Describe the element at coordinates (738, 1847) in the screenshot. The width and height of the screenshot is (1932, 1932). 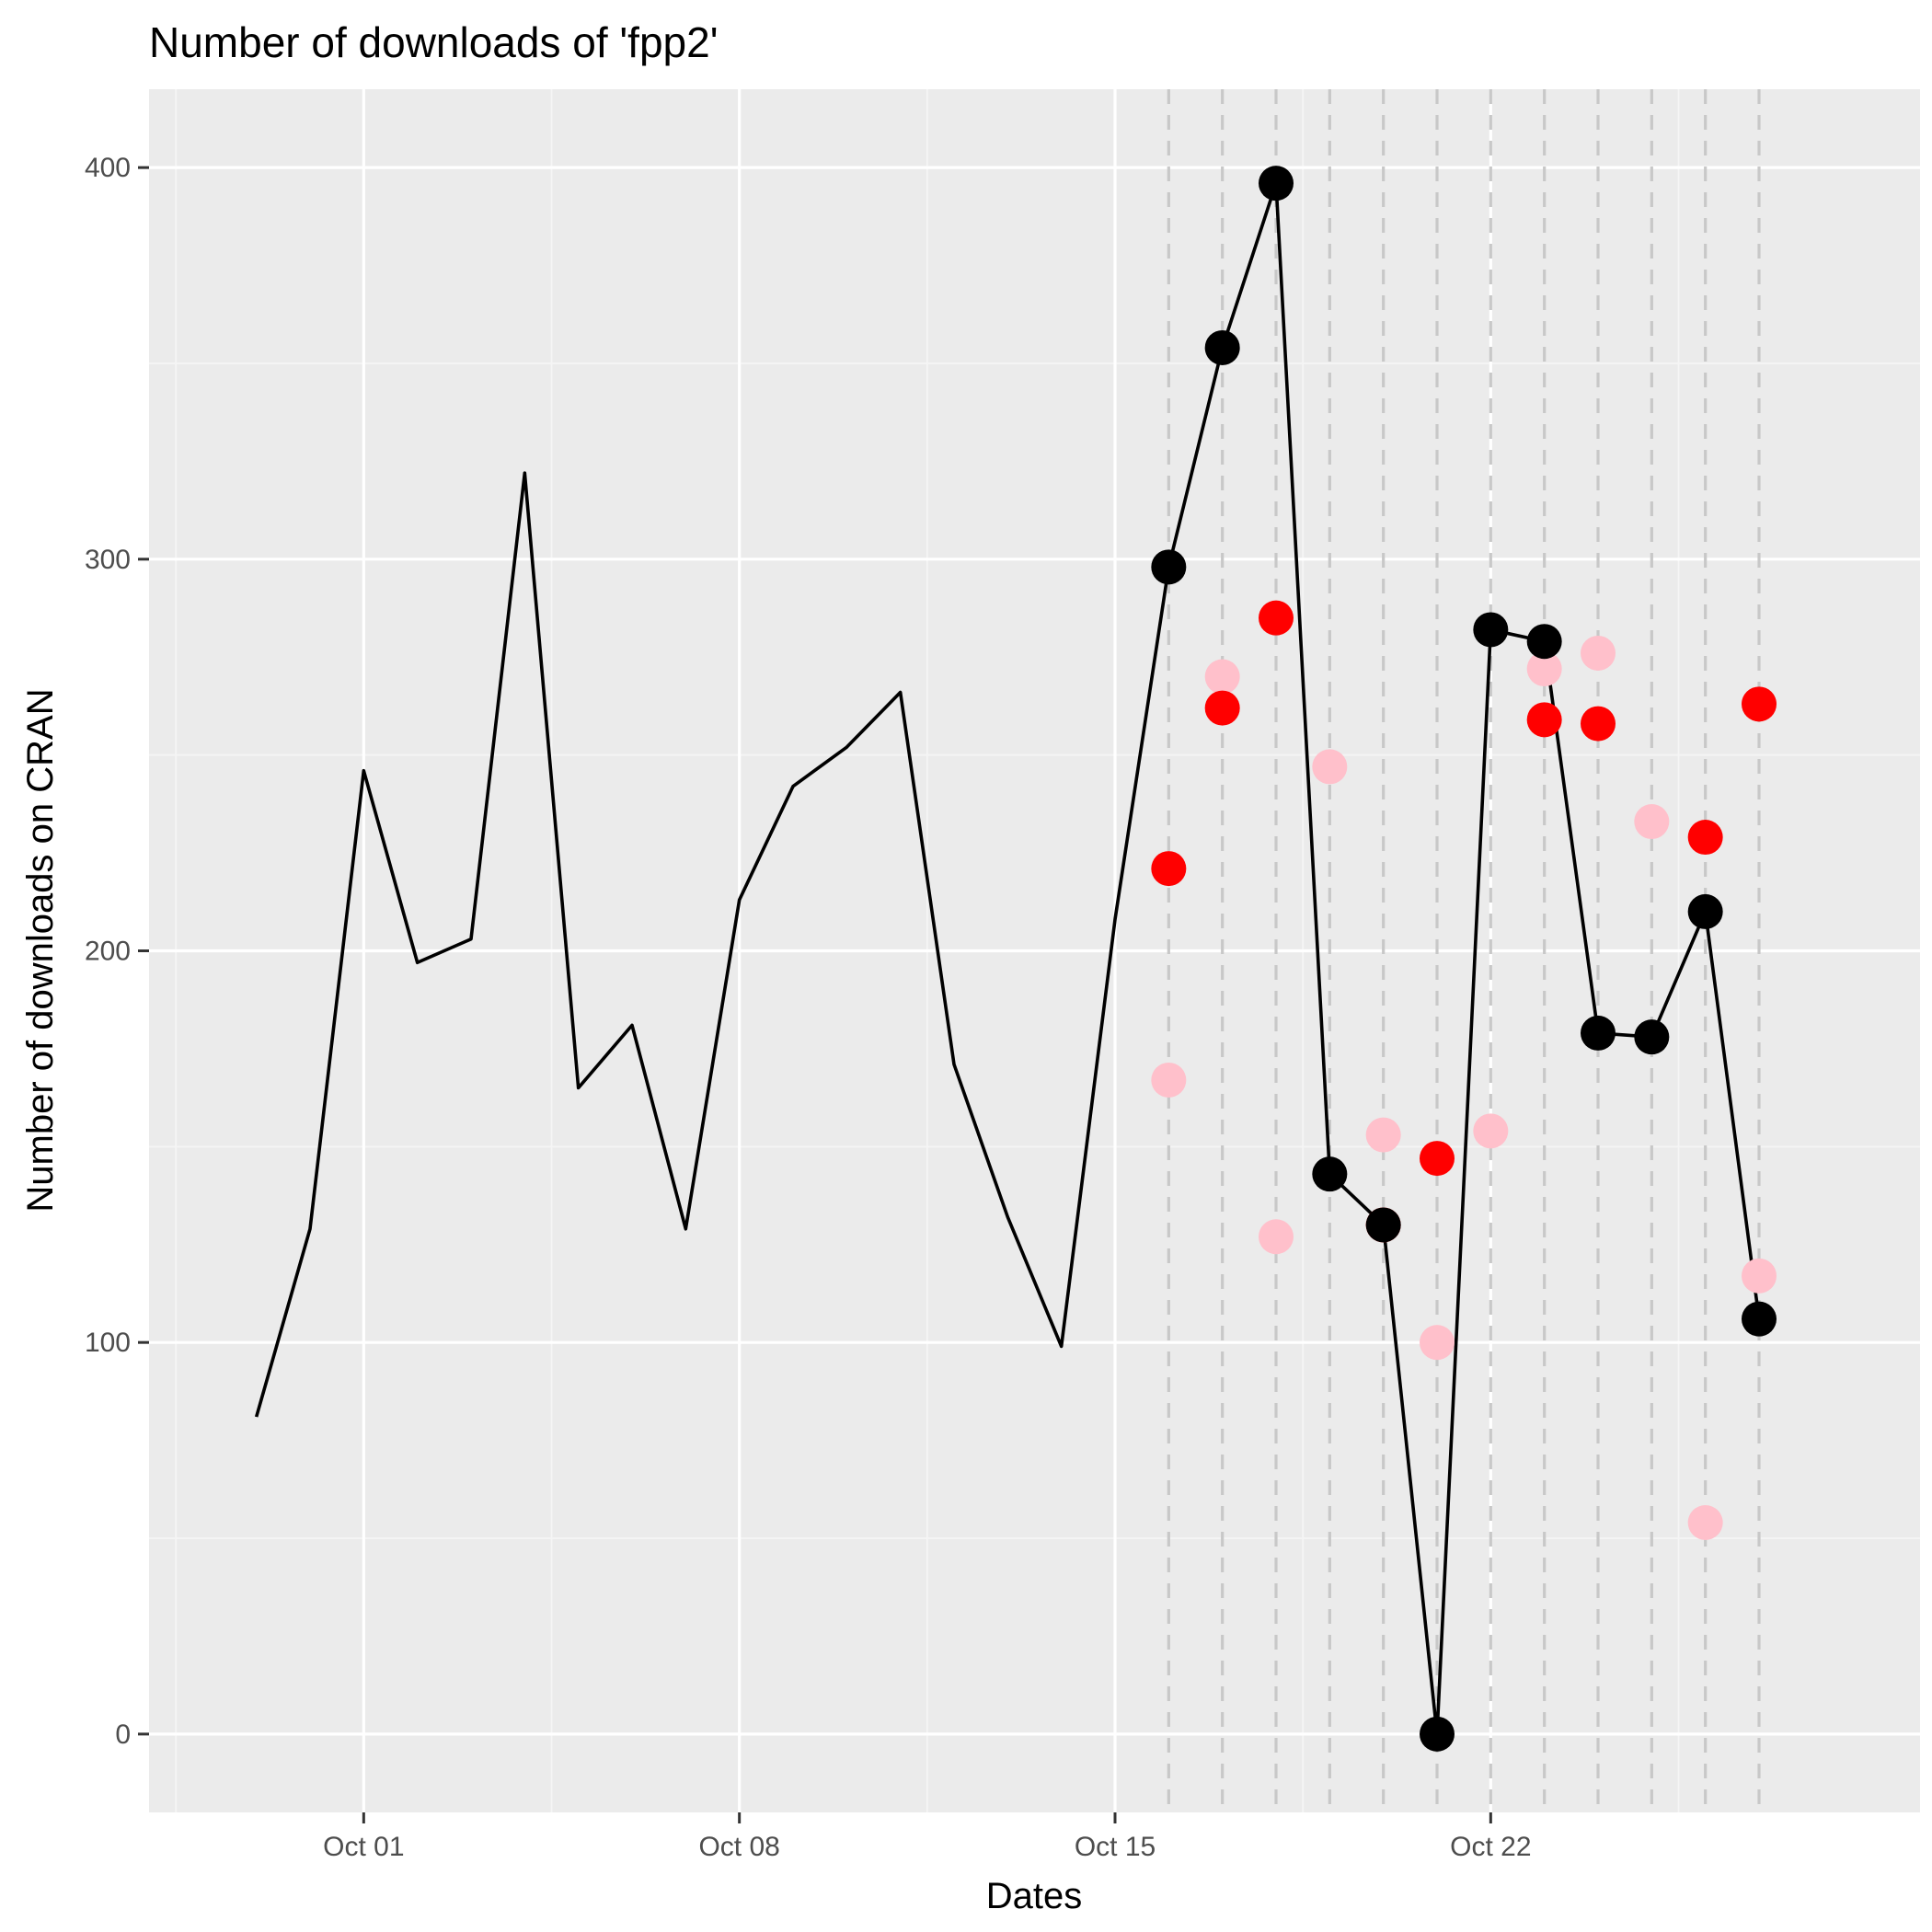
I see `x-tick-label: Oct 08` at that location.